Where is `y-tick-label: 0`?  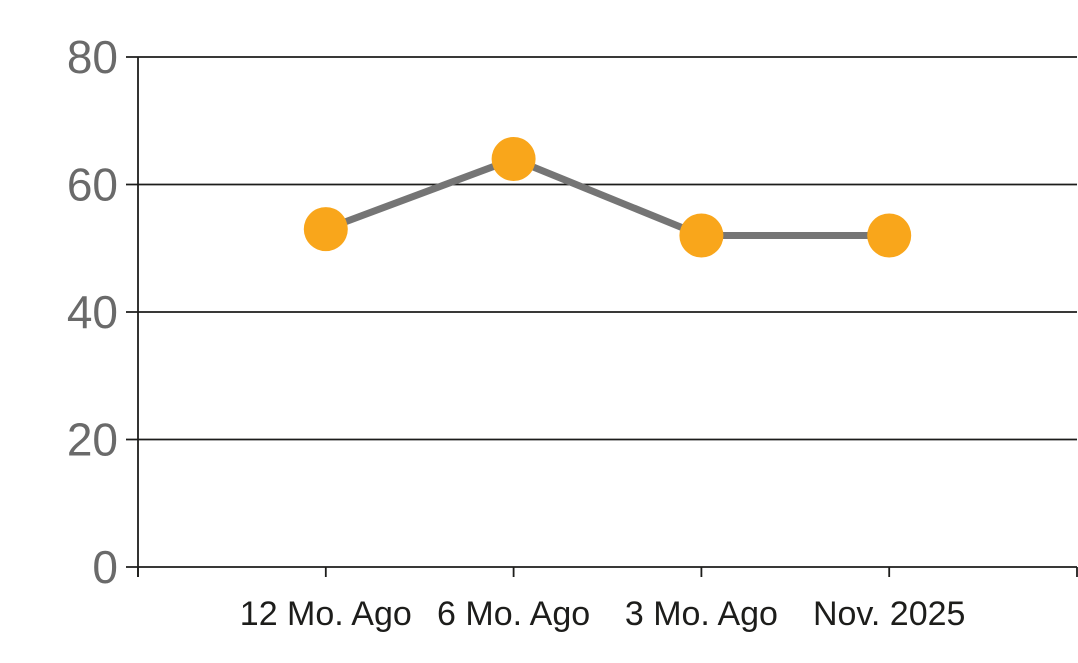 y-tick-label: 0 is located at coordinates (105, 567).